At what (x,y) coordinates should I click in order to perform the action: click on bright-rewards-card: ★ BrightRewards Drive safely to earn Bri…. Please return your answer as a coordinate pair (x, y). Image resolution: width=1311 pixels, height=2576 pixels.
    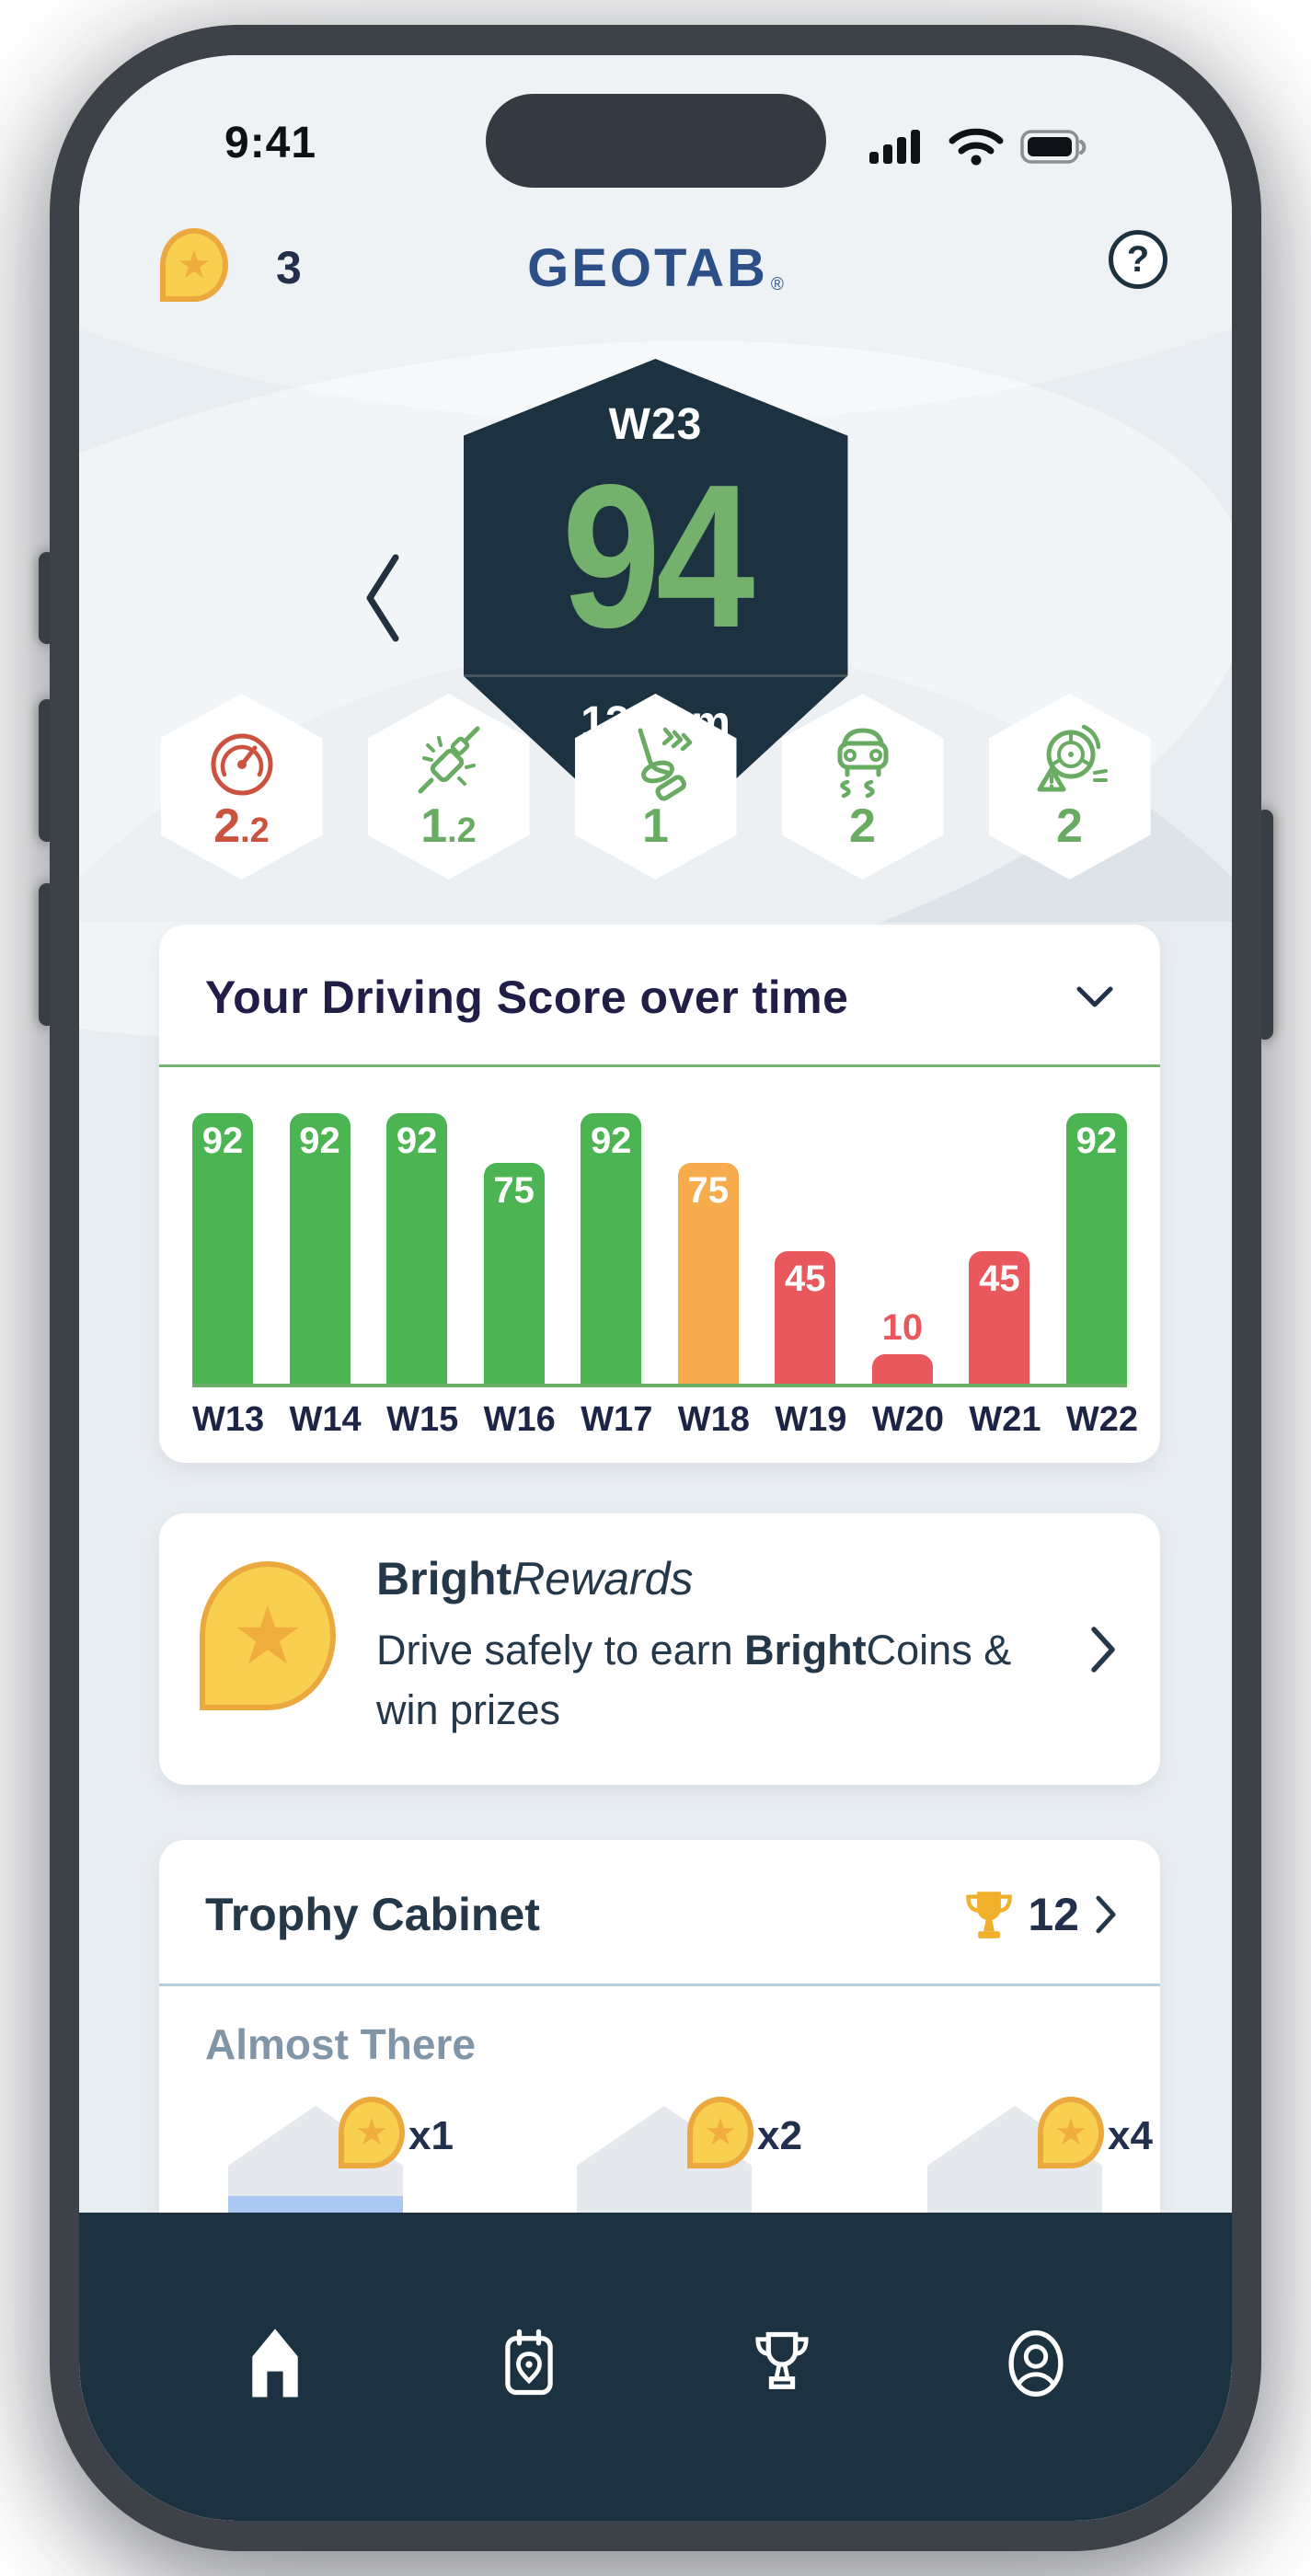
    Looking at the image, I should click on (659, 1649).